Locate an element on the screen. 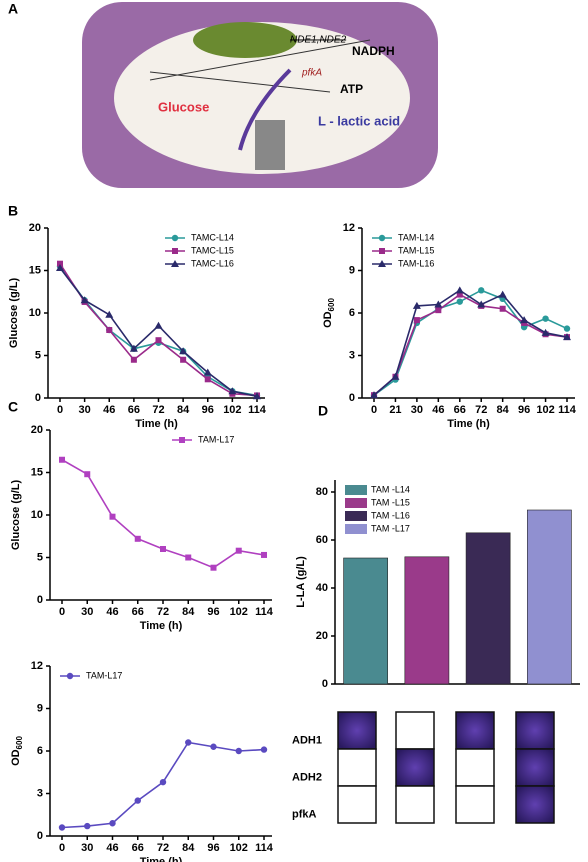 This screenshot has width=588, height=862. bar is located at coordinates (488, 608).